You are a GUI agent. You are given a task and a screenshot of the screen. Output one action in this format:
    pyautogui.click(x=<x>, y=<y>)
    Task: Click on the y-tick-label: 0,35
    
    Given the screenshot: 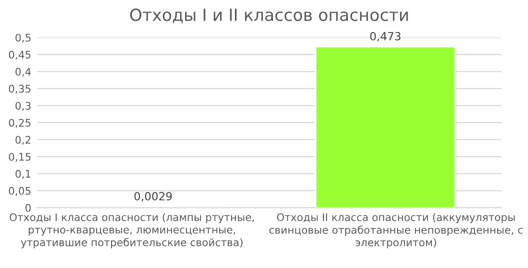 What is the action you would take?
    pyautogui.click(x=19, y=89)
    